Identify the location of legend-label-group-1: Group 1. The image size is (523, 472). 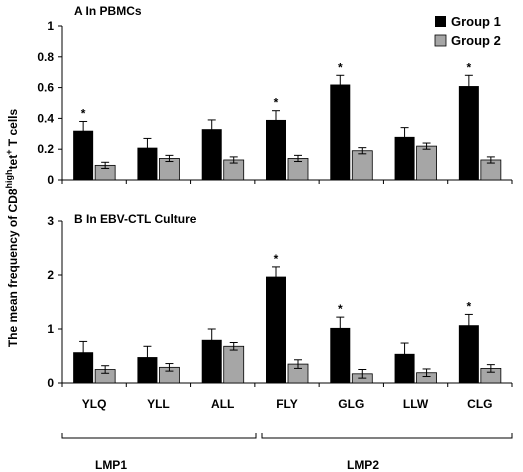
(476, 21).